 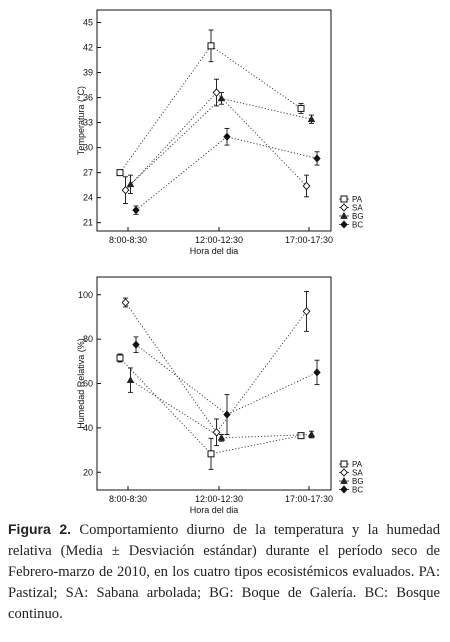 I want to click on y-axis-title: Temperatura (°C), so click(x=81, y=120).